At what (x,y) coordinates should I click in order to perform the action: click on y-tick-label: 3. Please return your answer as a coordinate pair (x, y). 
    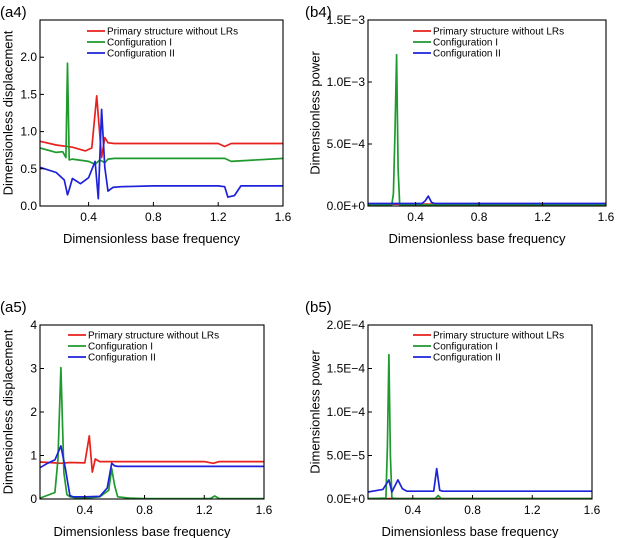
    Looking at the image, I should click on (33, 369).